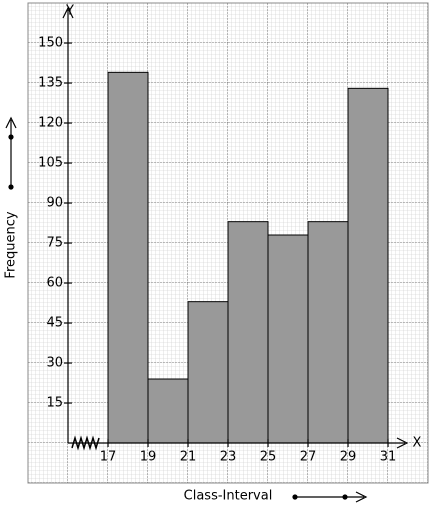 The height and width of the screenshot is (510, 433). Describe the element at coordinates (50, 83) in the screenshot. I see `y-tick-label: 135` at that location.